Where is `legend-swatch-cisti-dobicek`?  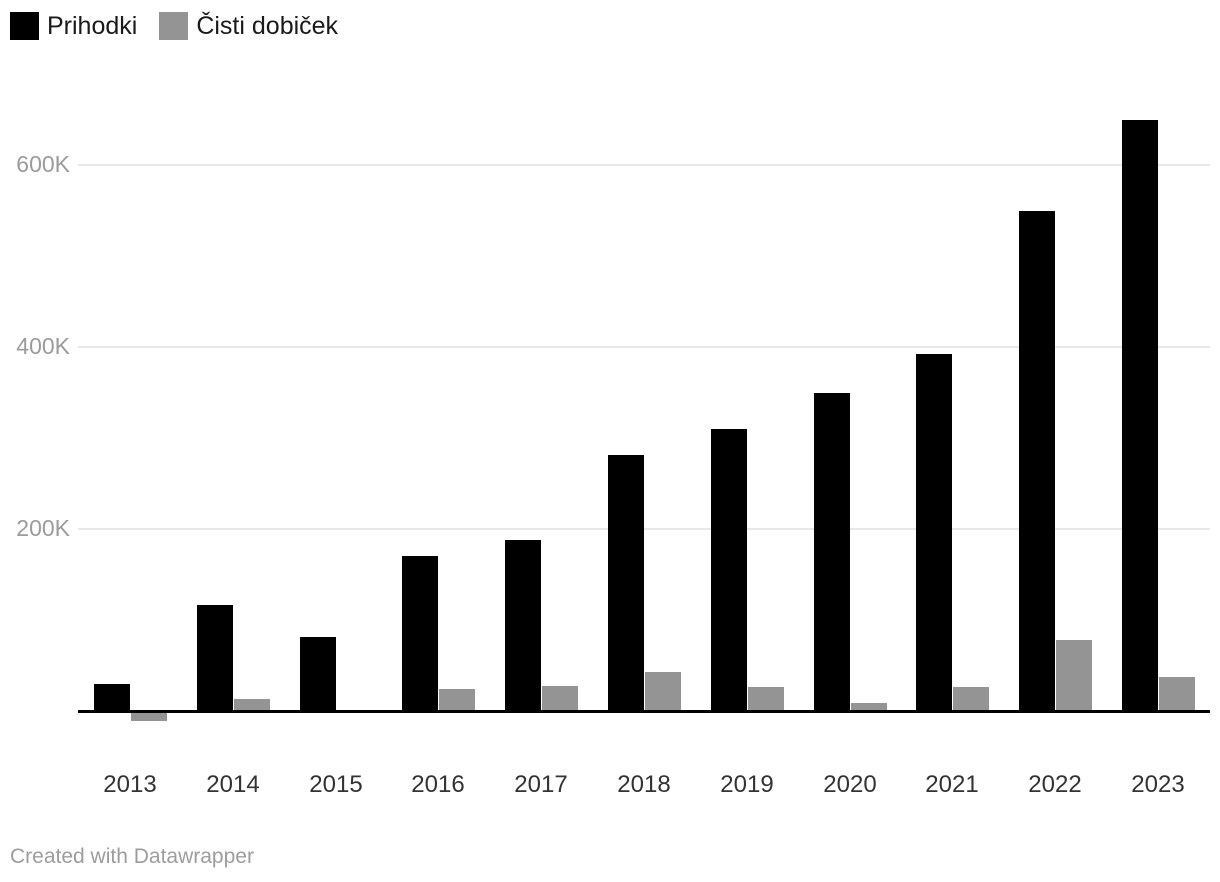 legend-swatch-cisti-dobicek is located at coordinates (174, 26).